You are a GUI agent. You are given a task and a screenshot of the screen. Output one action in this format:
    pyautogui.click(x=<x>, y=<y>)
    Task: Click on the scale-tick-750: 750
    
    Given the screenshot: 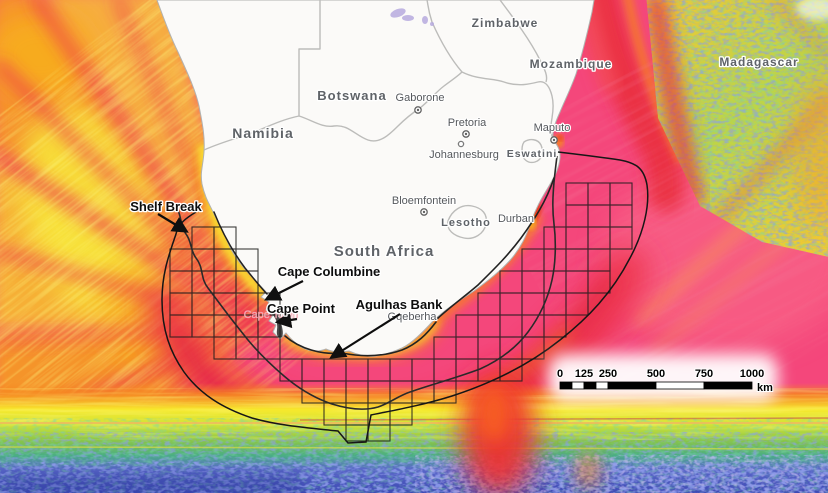 What is the action you would take?
    pyautogui.click(x=704, y=374)
    